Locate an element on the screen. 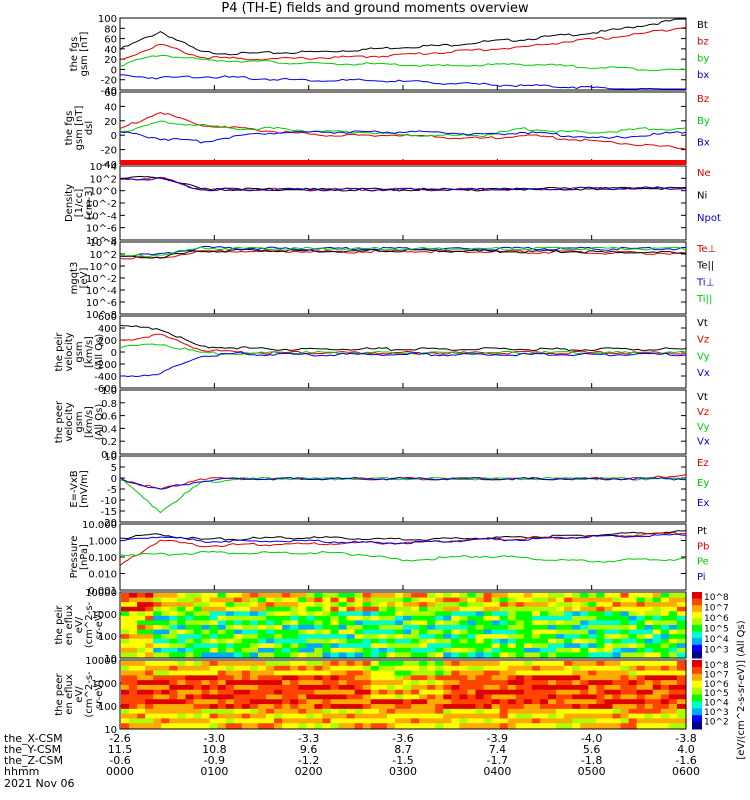 The width and height of the screenshot is (750, 800). y-tick-label: 20 is located at coordinates (110, 122).